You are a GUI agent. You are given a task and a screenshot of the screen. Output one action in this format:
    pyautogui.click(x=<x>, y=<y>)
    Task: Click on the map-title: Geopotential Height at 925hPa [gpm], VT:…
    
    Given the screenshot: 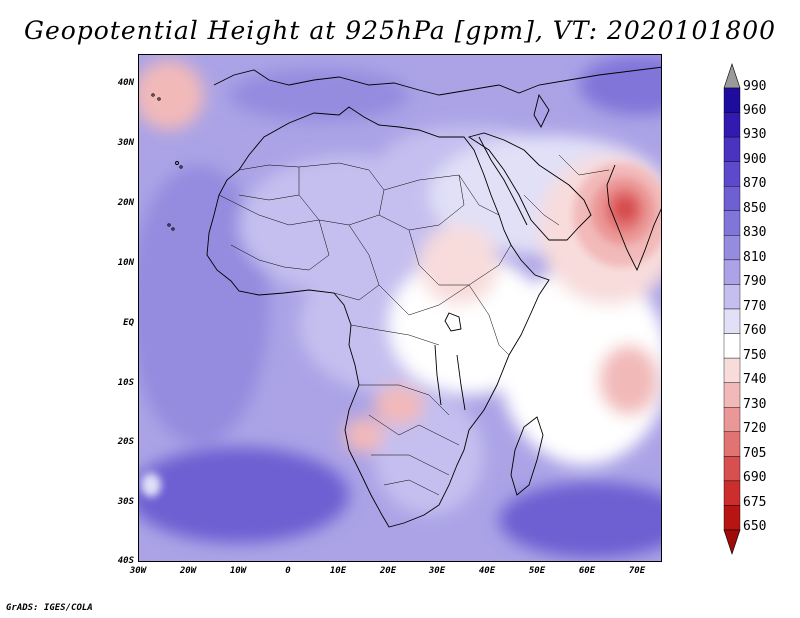 What is the action you would take?
    pyautogui.click(x=400, y=30)
    